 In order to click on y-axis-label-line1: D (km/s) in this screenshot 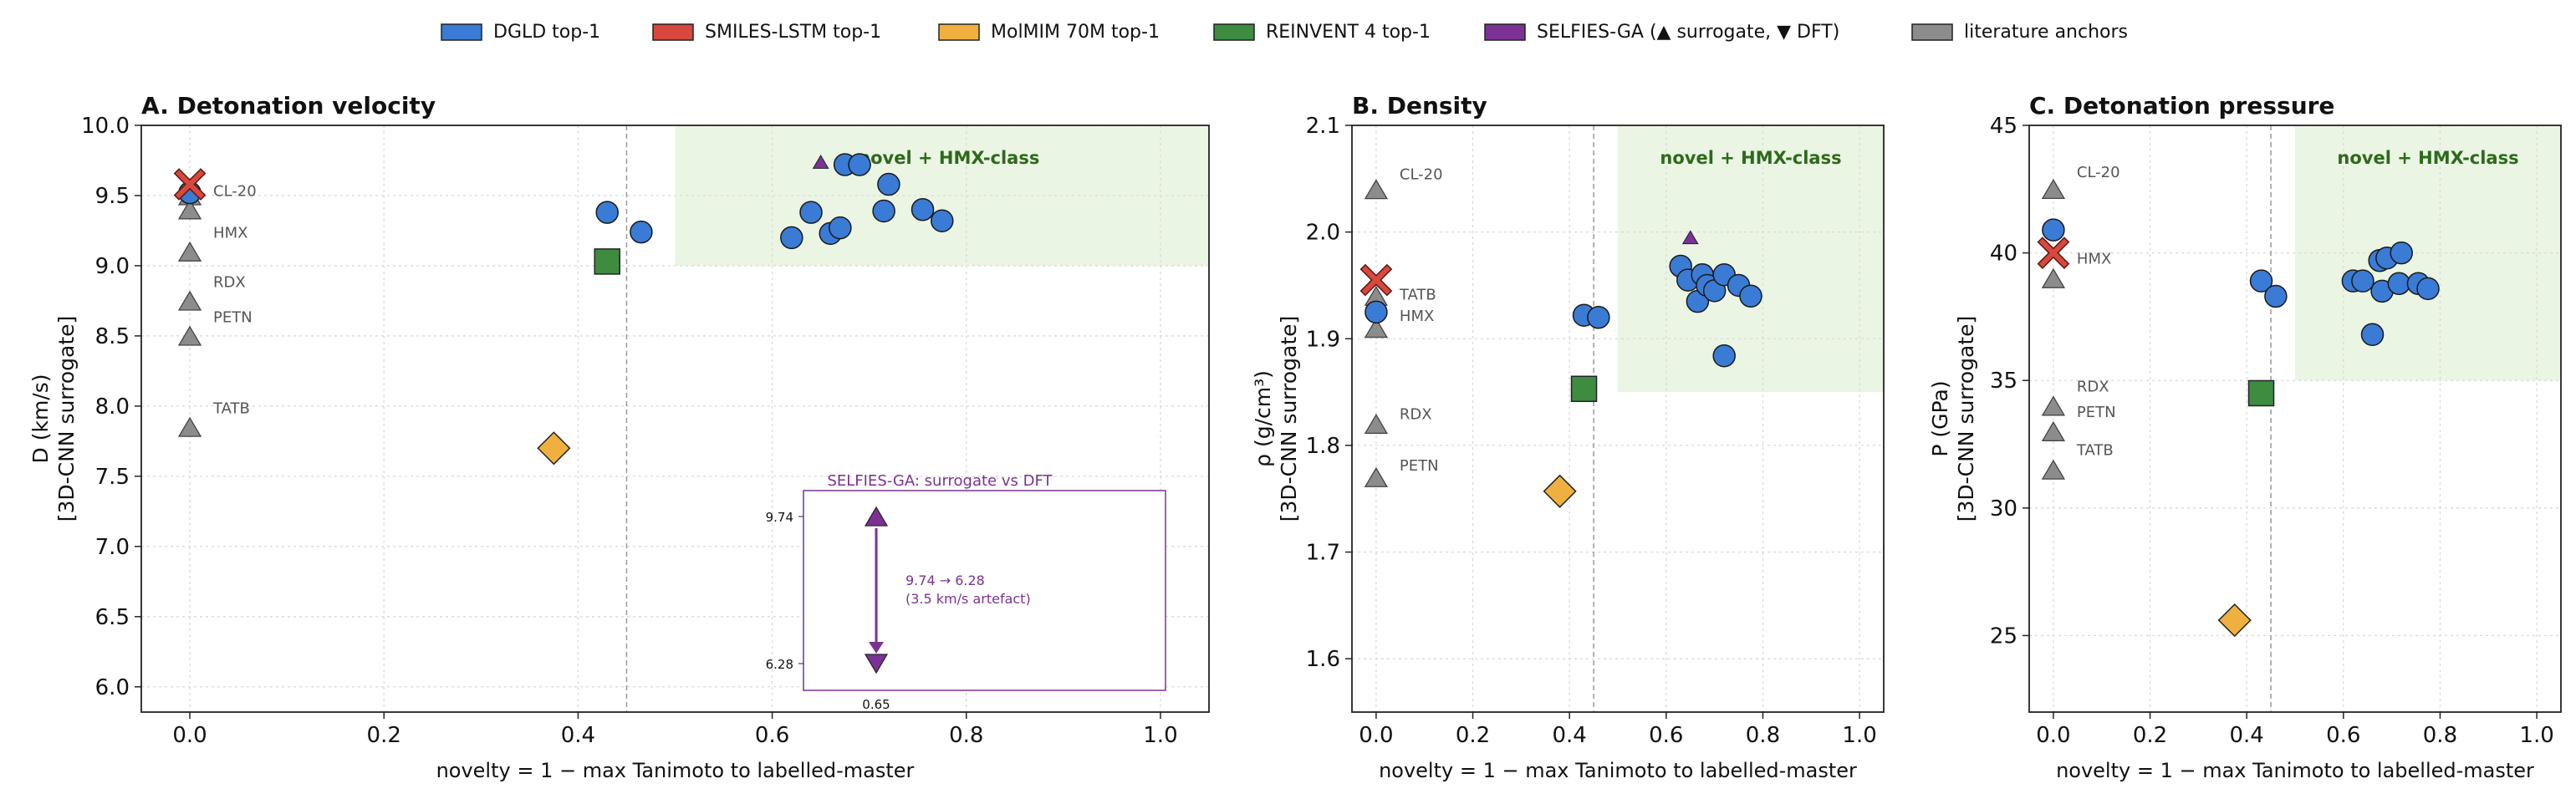, I will do `click(40, 419)`.